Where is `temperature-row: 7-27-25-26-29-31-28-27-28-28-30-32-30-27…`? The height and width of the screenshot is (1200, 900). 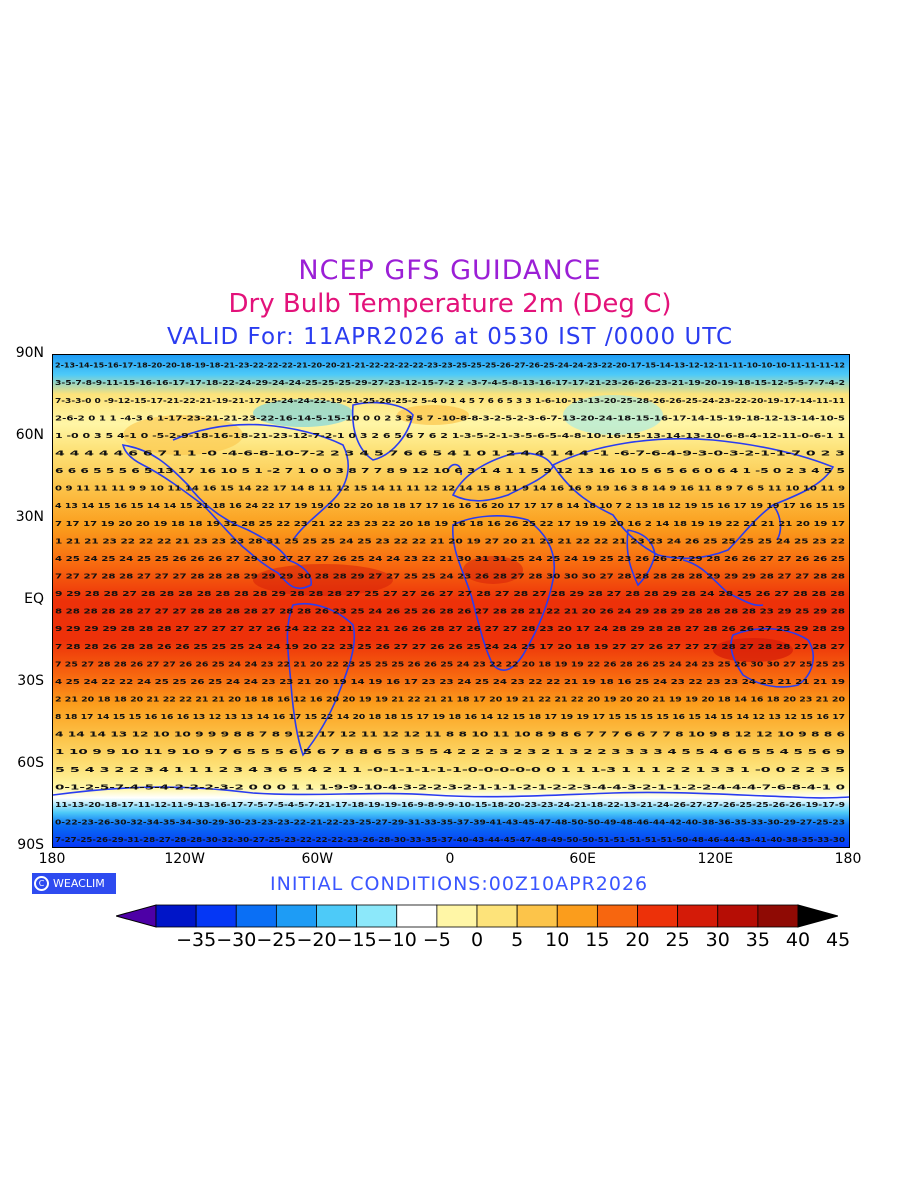
temperature-row: 7-27-25-26-29-31-28-27-28-28-30-32-30-27… is located at coordinates (450, 839).